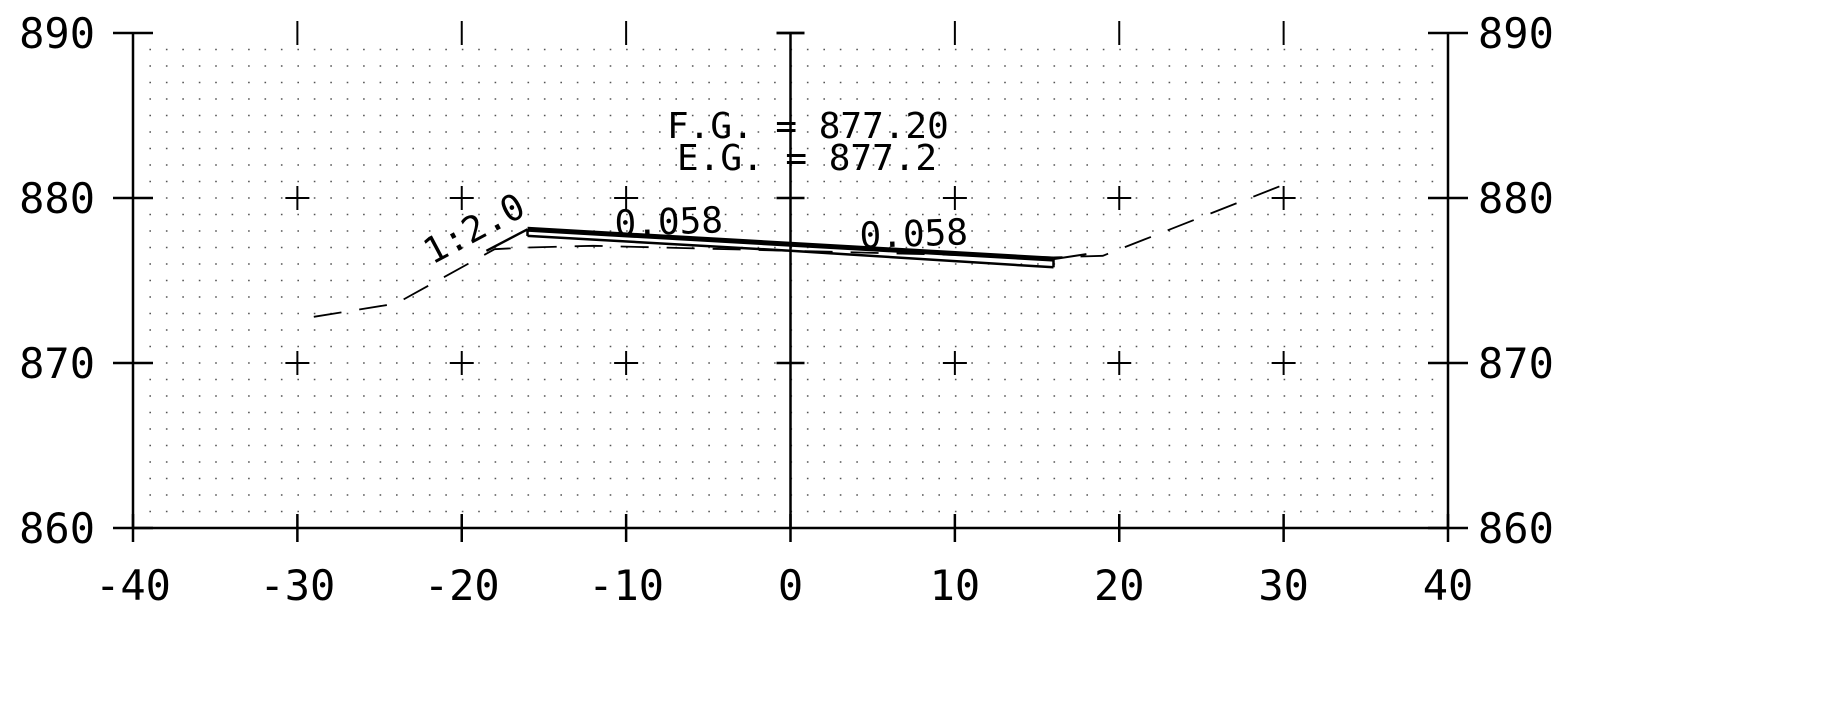 The image size is (1833, 715). What do you see at coordinates (1283, 585) in the screenshot?
I see `x-tick-label: 30` at bounding box center [1283, 585].